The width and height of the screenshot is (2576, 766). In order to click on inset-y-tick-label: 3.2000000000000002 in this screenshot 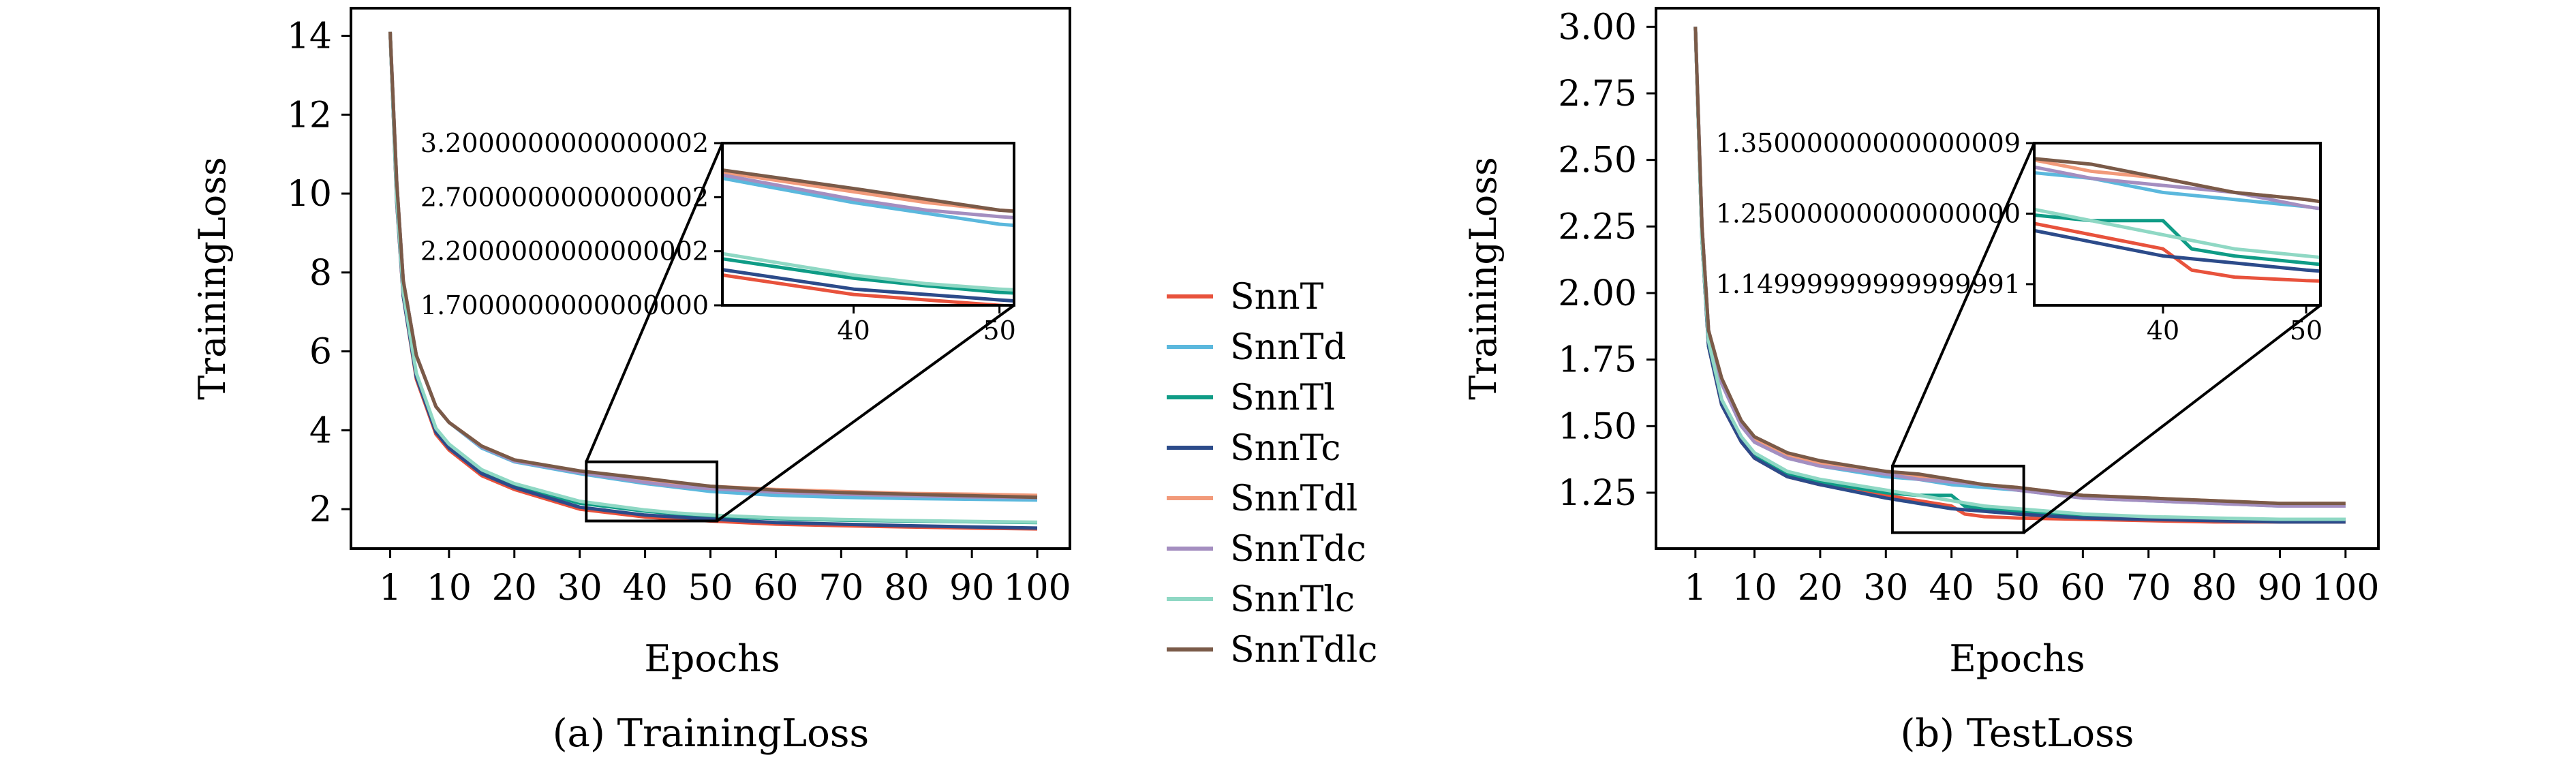, I will do `click(564, 143)`.